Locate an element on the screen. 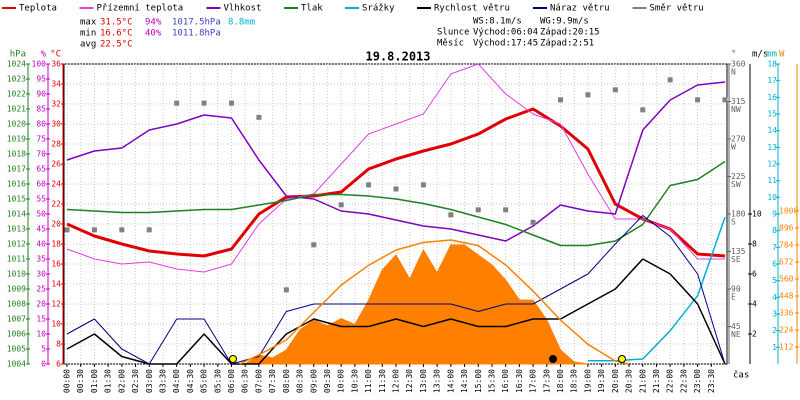 The image size is (800, 400). y-tick-label: 40 is located at coordinates (41, 244).